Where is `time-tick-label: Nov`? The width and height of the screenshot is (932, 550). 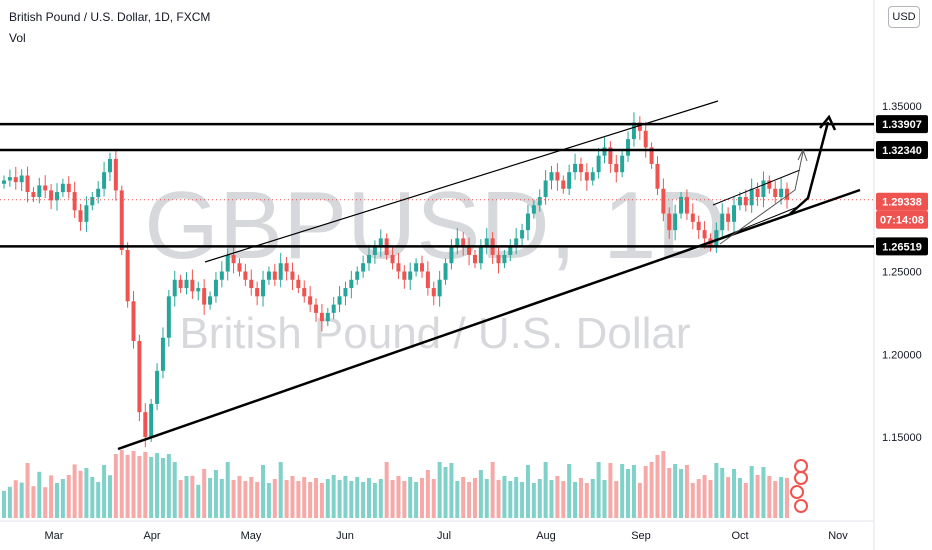 time-tick-label: Nov is located at coordinates (838, 536).